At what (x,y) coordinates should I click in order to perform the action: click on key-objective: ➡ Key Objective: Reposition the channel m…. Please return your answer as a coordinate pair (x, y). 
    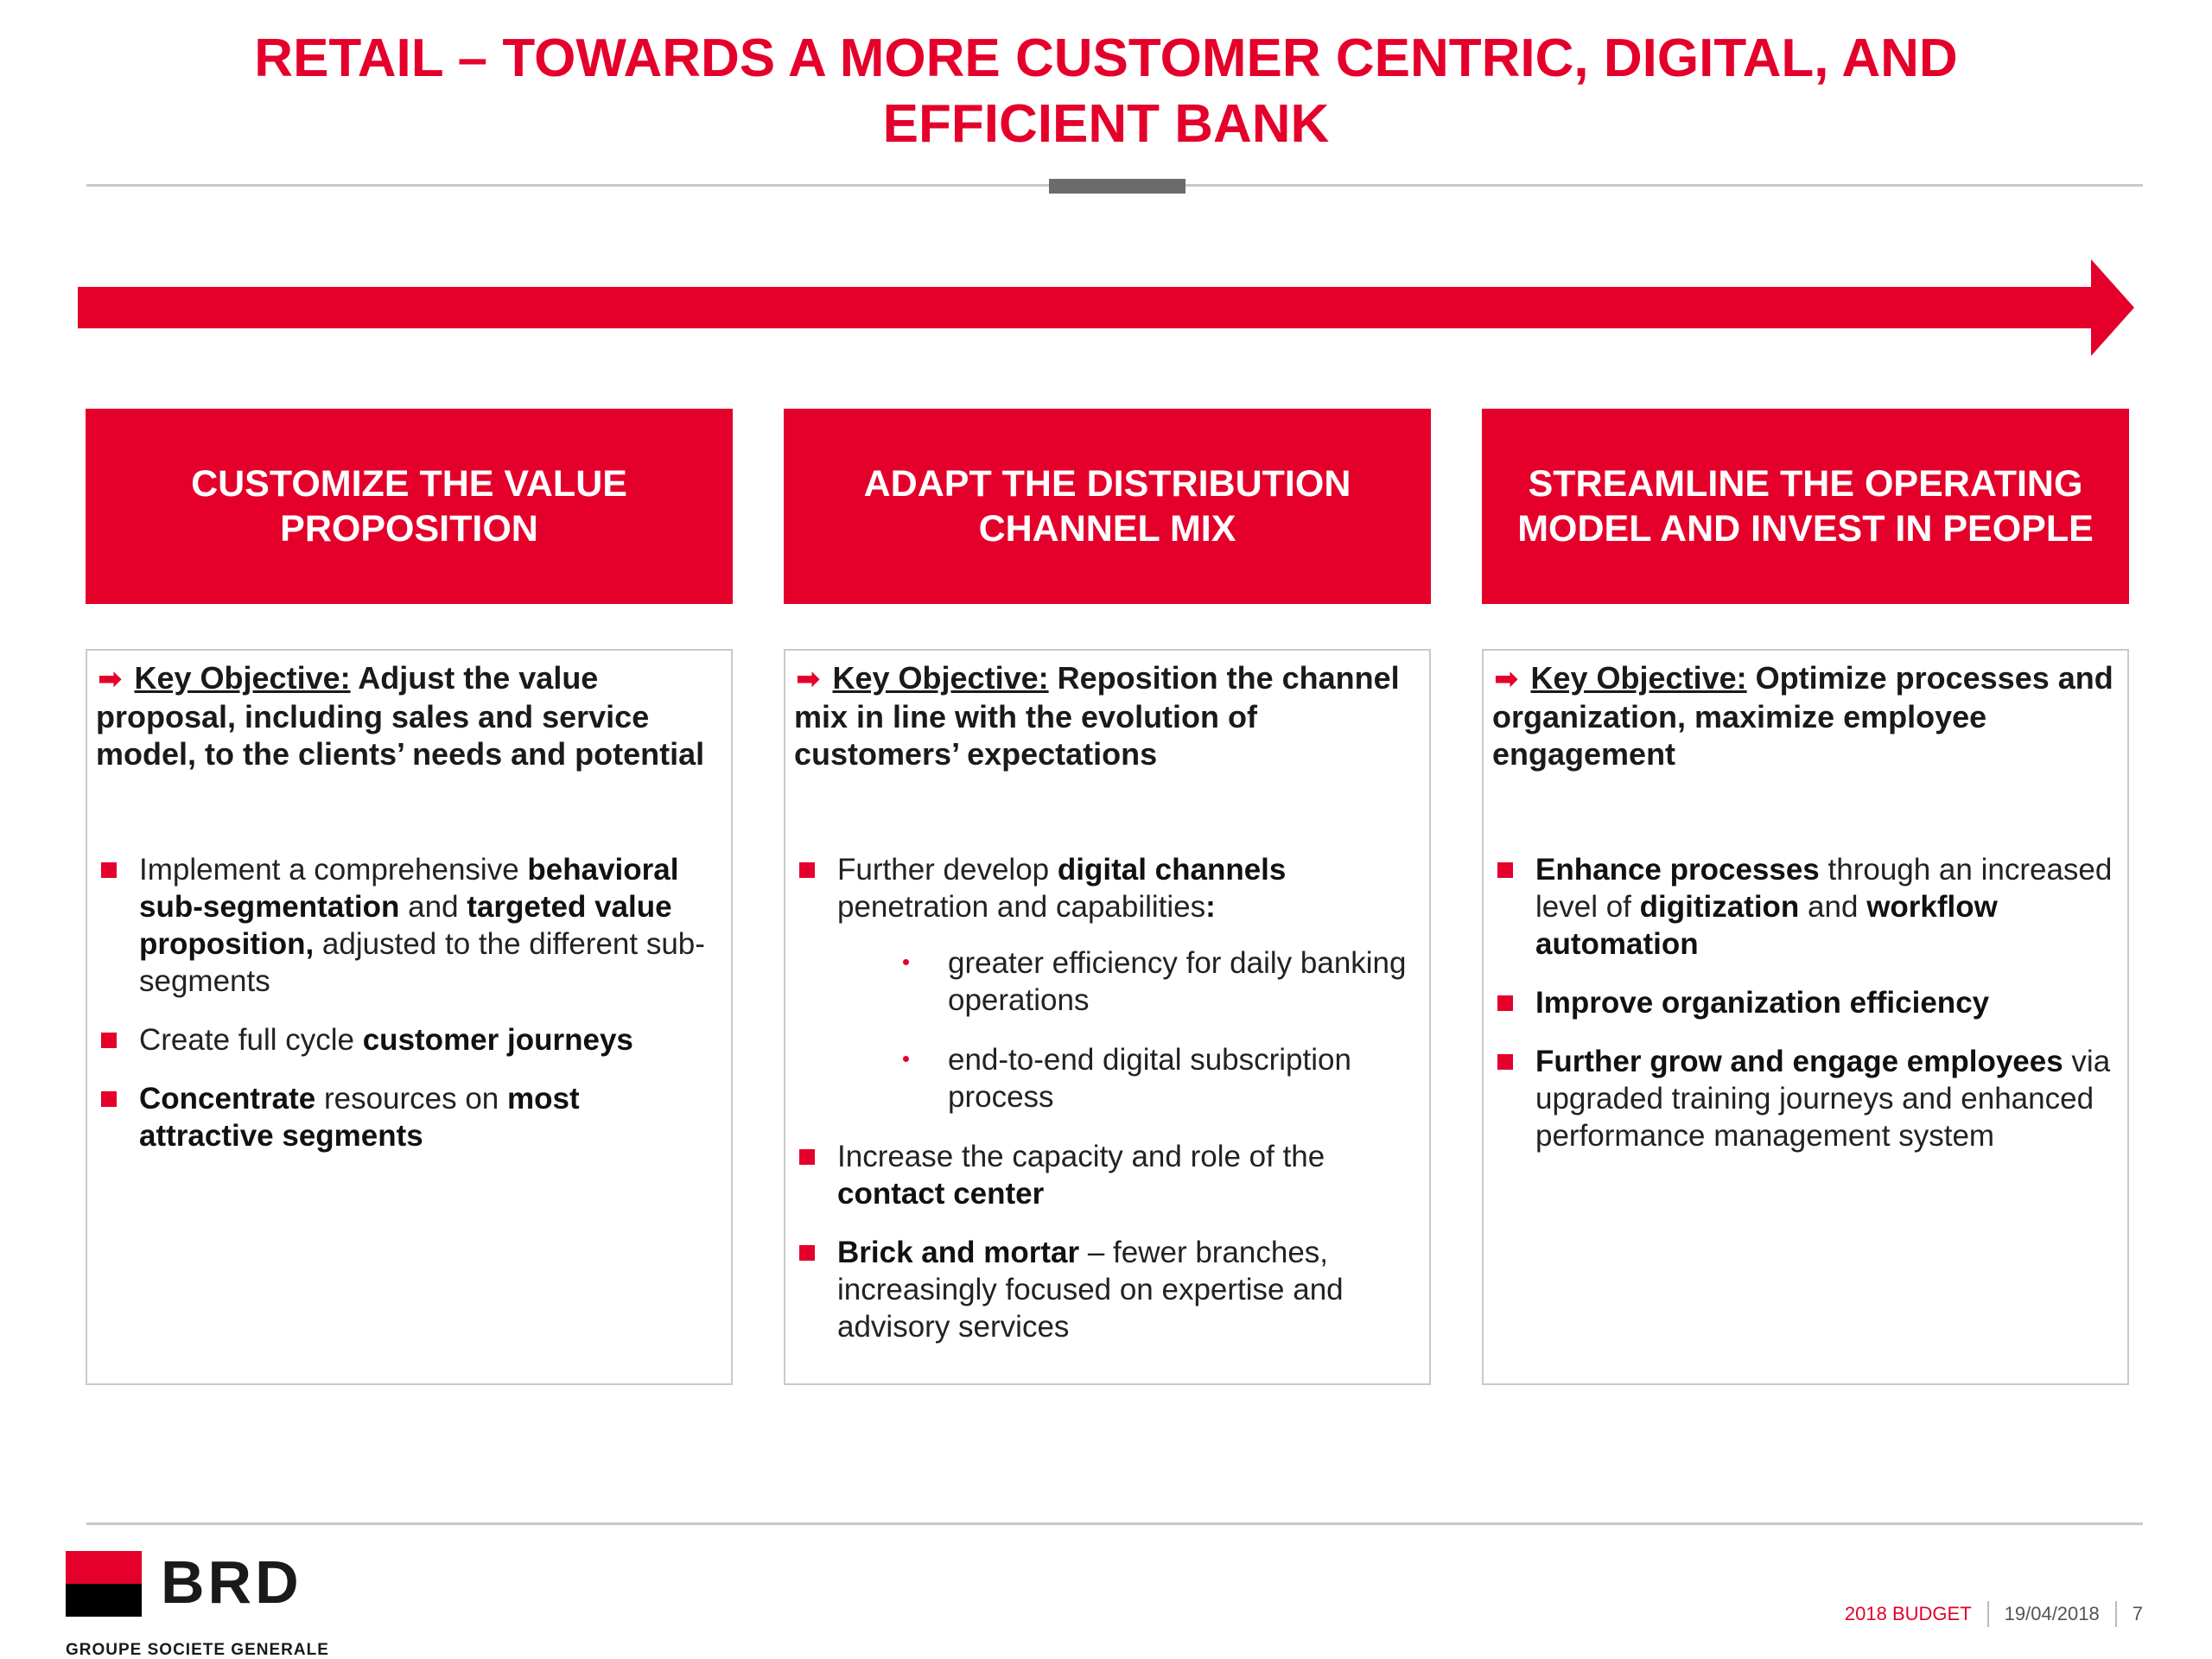
    Looking at the image, I should click on (1105, 755).